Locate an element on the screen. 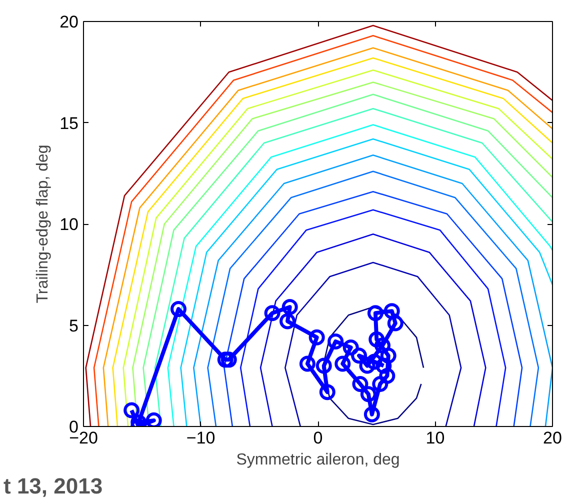 This screenshot has height=498, width=567. x-tick-label: −10 is located at coordinates (201, 438).